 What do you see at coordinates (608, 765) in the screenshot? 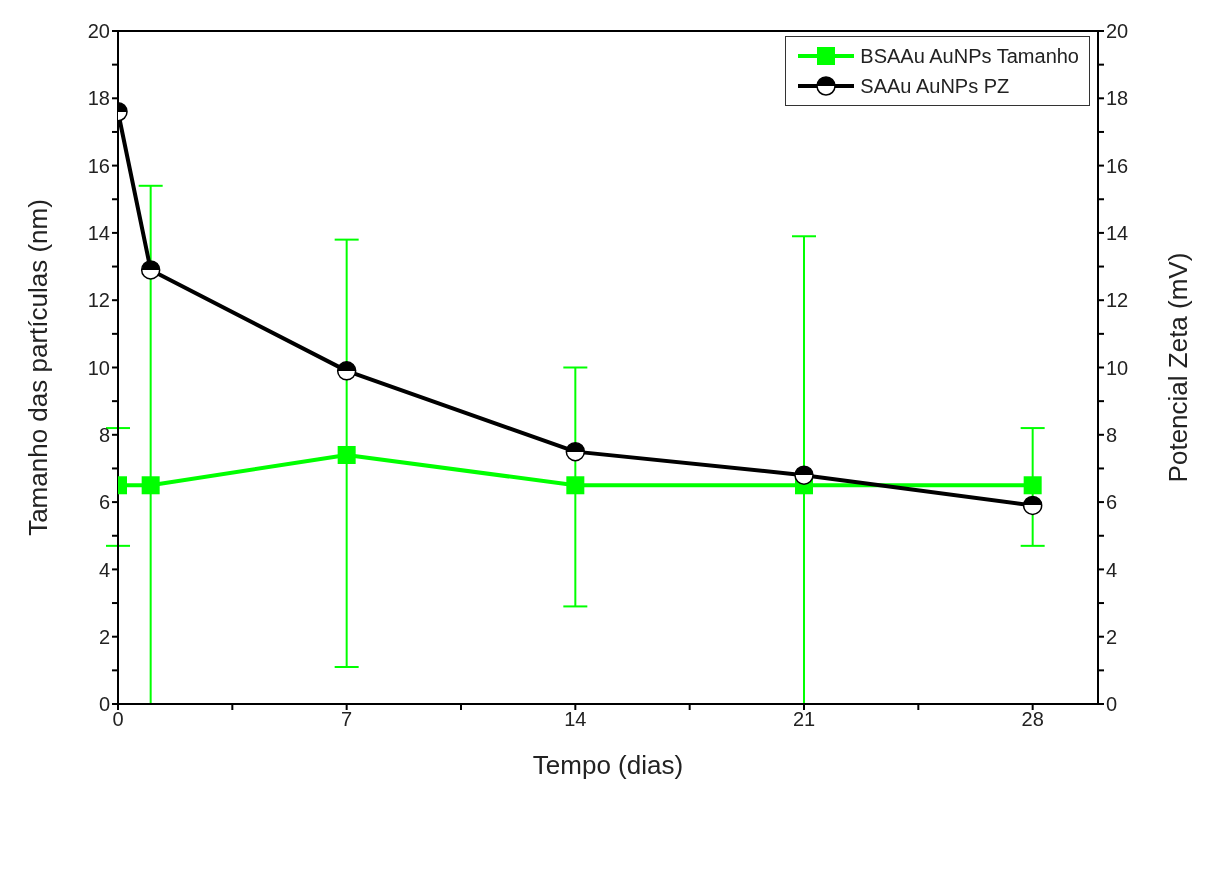
I see `x-axis-title: Tempo (dias)` at bounding box center [608, 765].